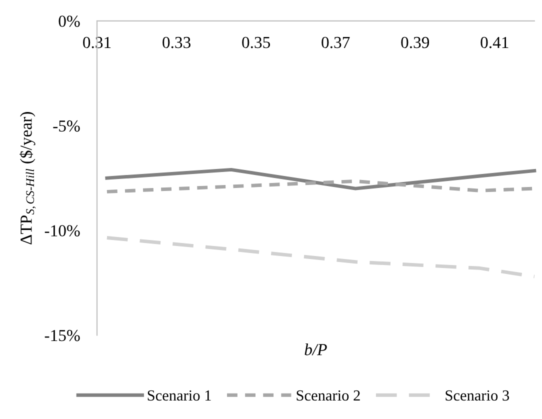  What do you see at coordinates (315, 350) in the screenshot?
I see `x-axis-title: b/P` at bounding box center [315, 350].